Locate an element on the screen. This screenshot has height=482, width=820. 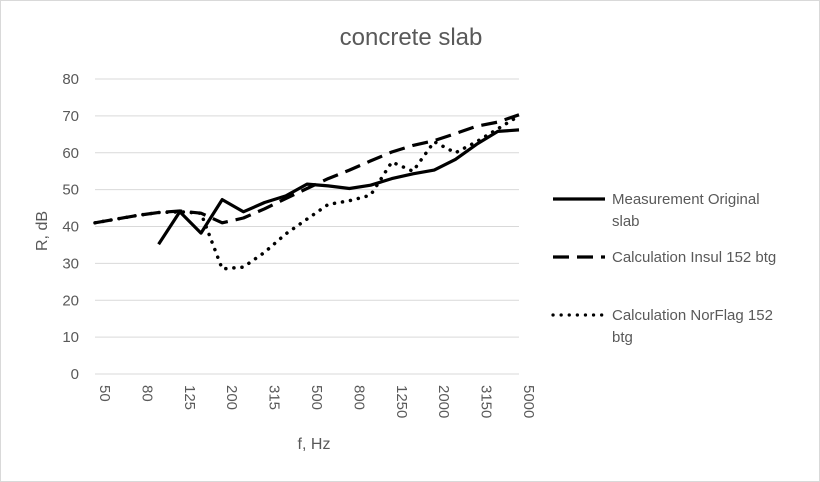
x-tick-label: 1250 is located at coordinates (401, 401).